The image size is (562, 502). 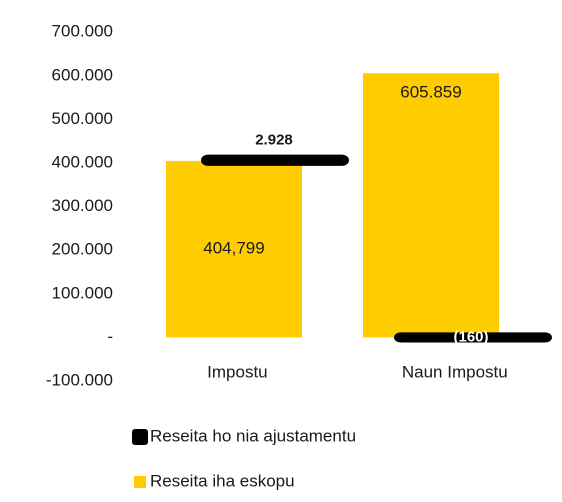 What do you see at coordinates (82, 249) in the screenshot?
I see `y-tick-label: 200.000` at bounding box center [82, 249].